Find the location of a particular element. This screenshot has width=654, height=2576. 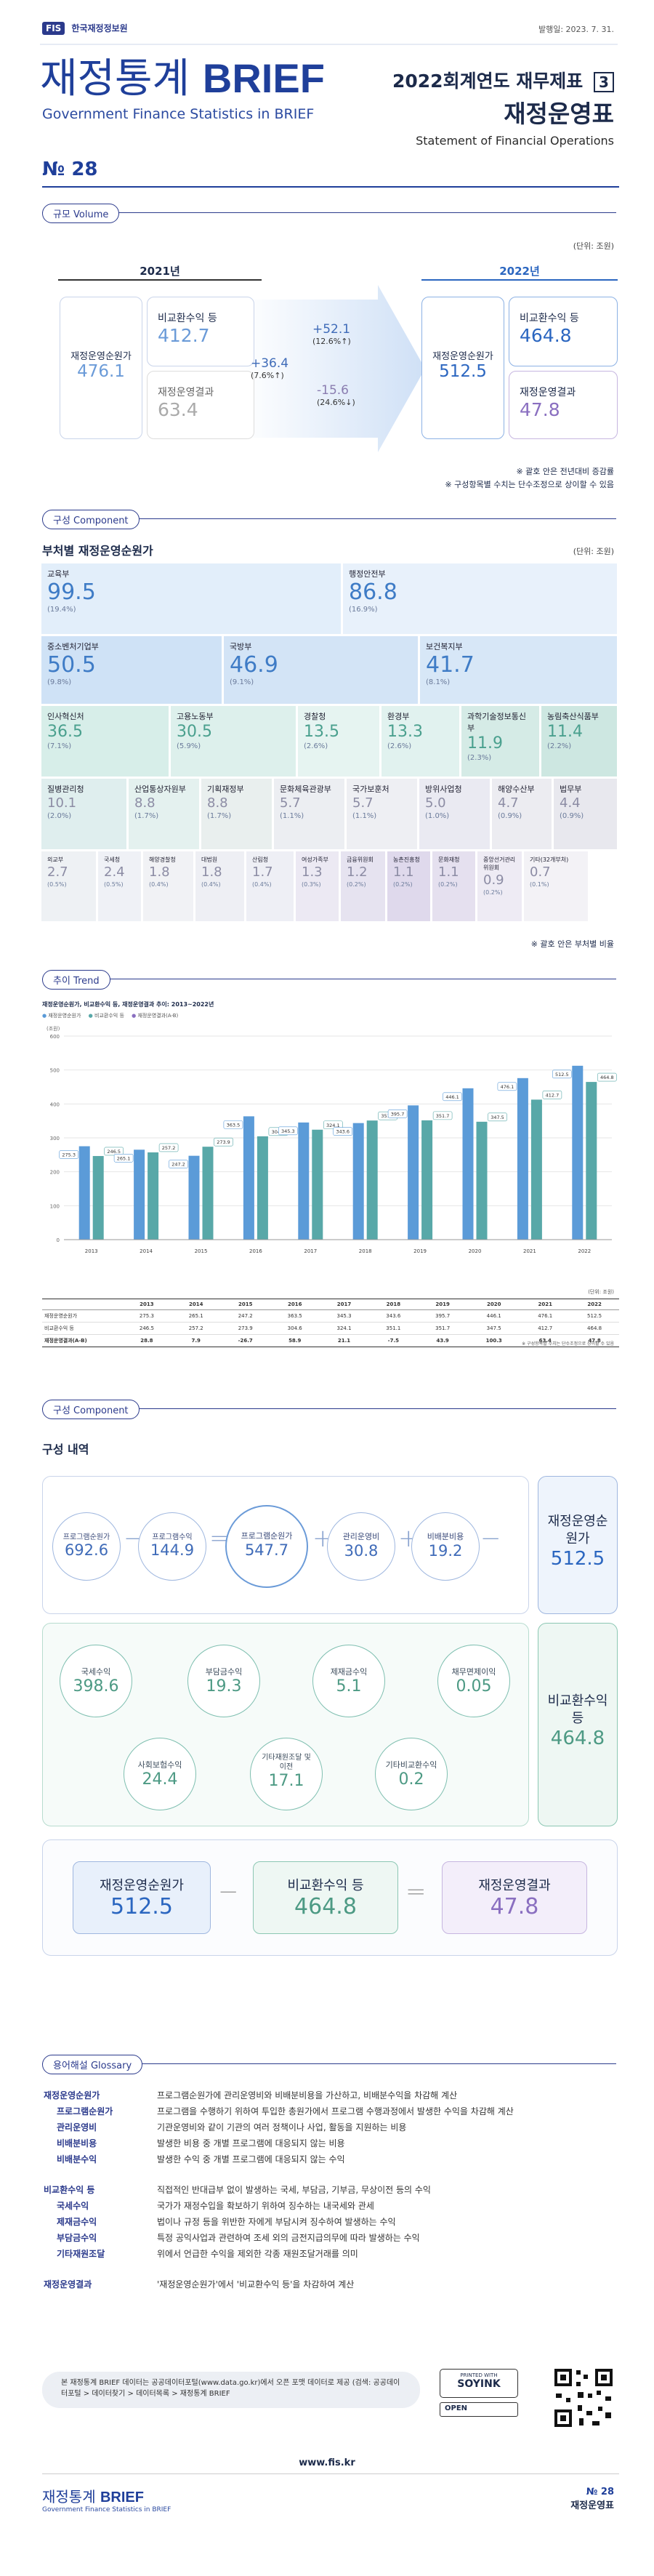

ministry-cell: 농촌진흥청 1.1 (0.2%) is located at coordinates (408, 886).